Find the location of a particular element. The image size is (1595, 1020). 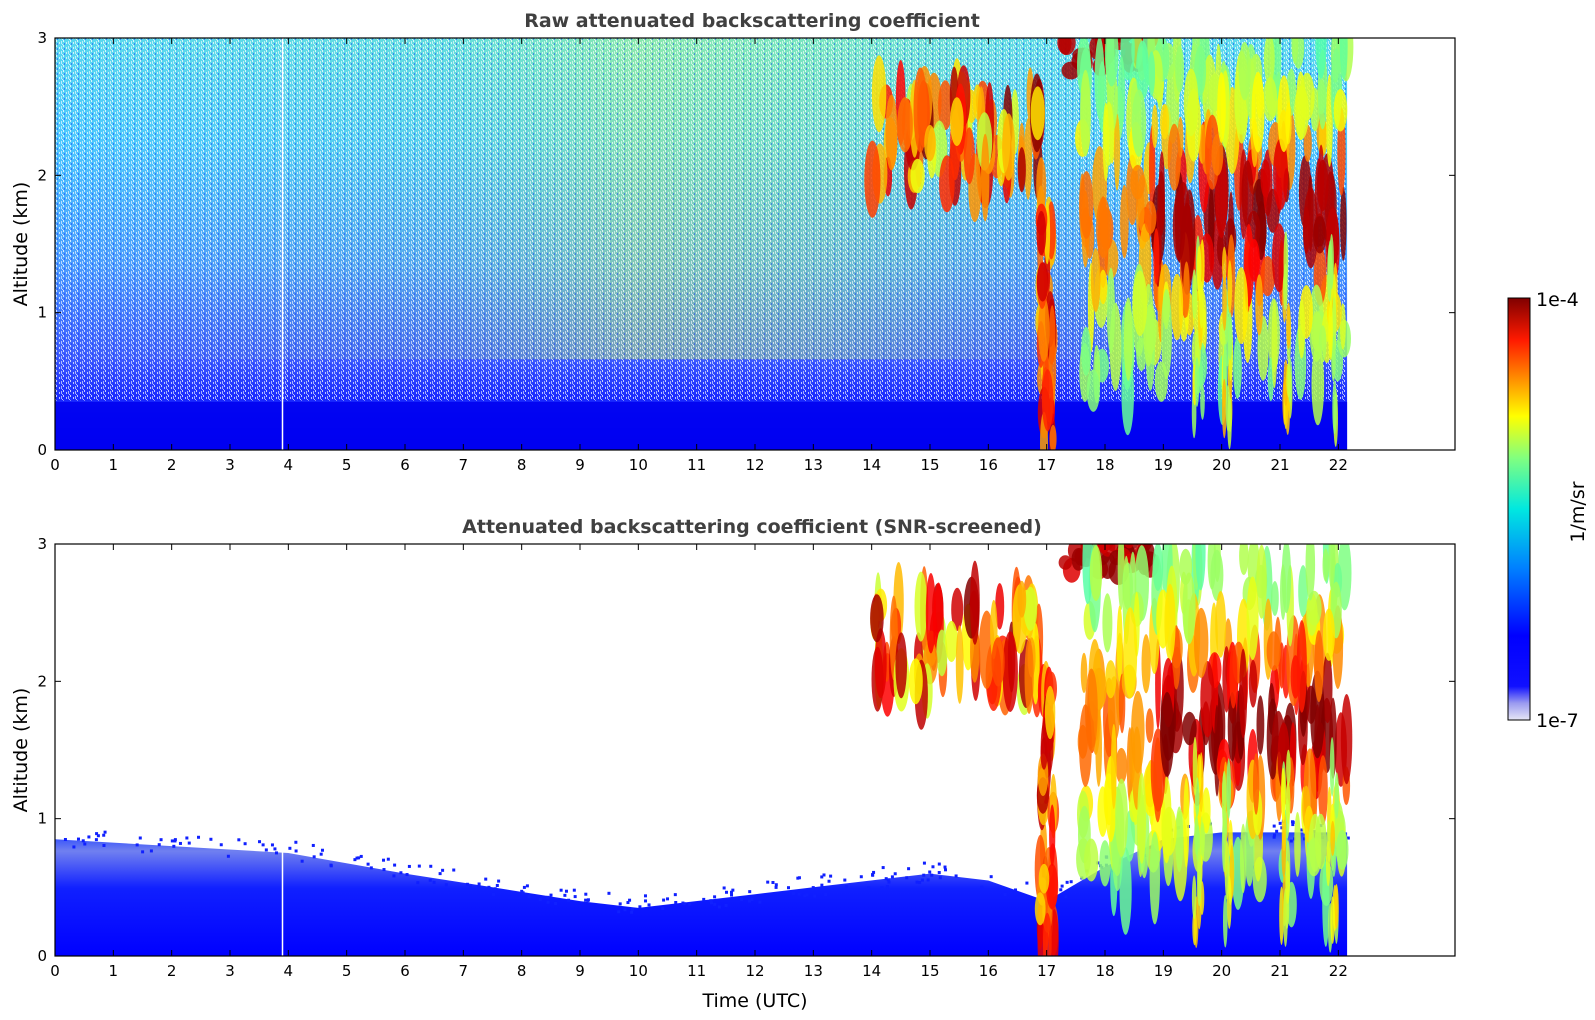

x-tick-label: 6 is located at coordinates (405, 971).